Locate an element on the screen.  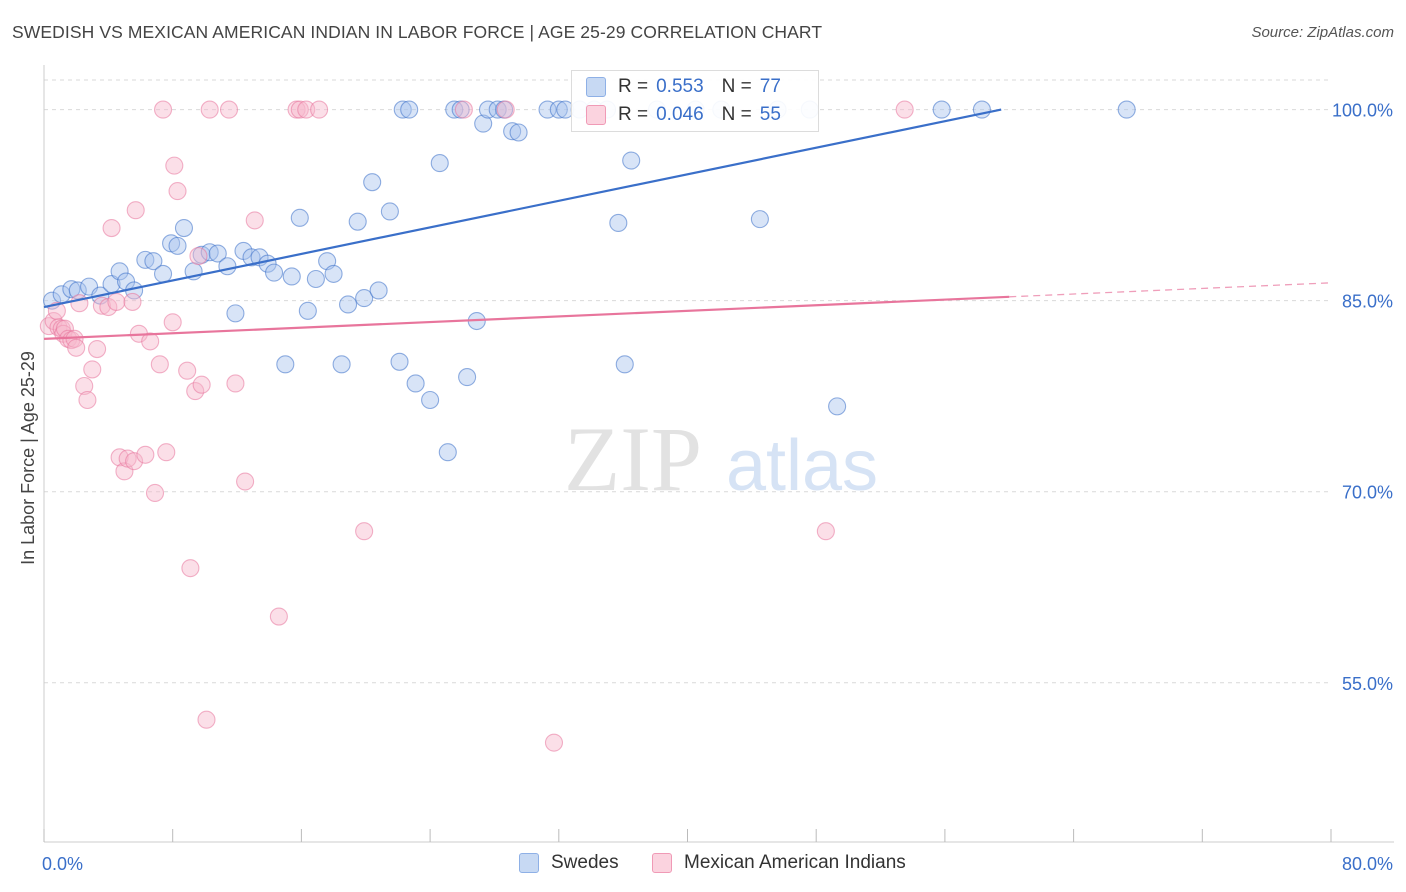
source-label: Source: ZipAtlas.com is located at coordinates (1322, 32).